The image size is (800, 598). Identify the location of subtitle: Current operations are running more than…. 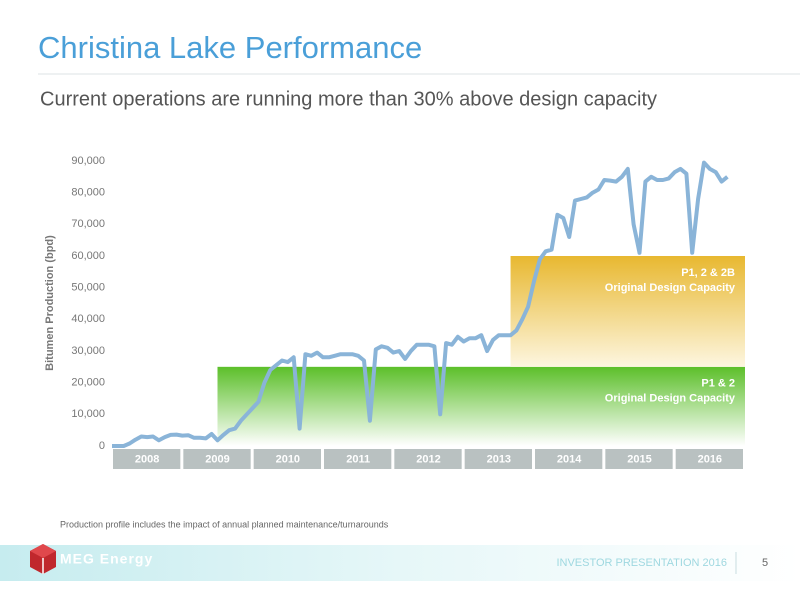
(348, 99).